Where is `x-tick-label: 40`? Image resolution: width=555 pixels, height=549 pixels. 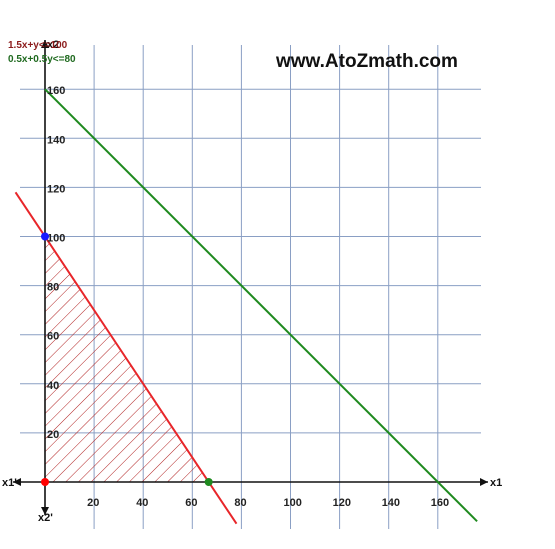
x-tick-label: 40 is located at coordinates (142, 503).